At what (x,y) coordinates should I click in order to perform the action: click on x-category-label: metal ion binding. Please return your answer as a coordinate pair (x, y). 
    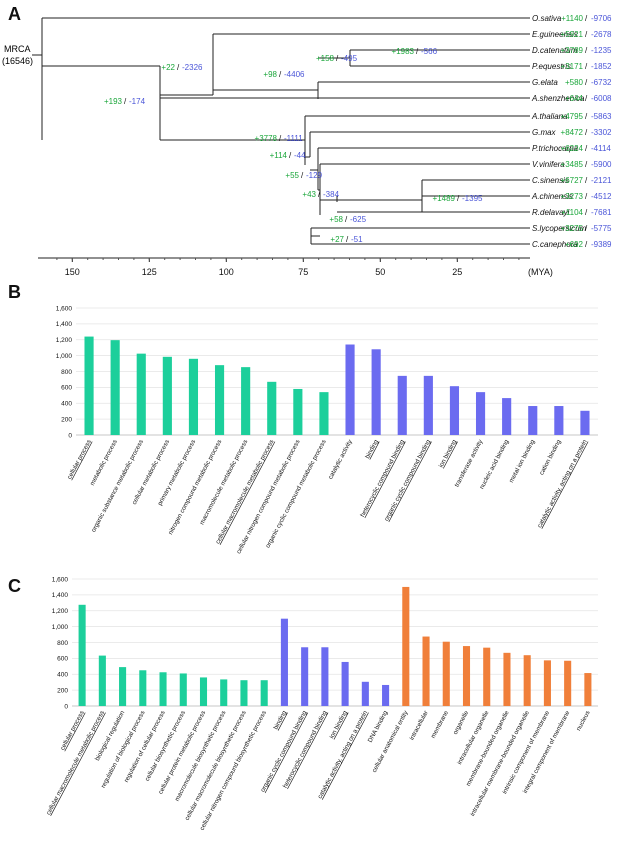
    Looking at the image, I should click on (522, 461).